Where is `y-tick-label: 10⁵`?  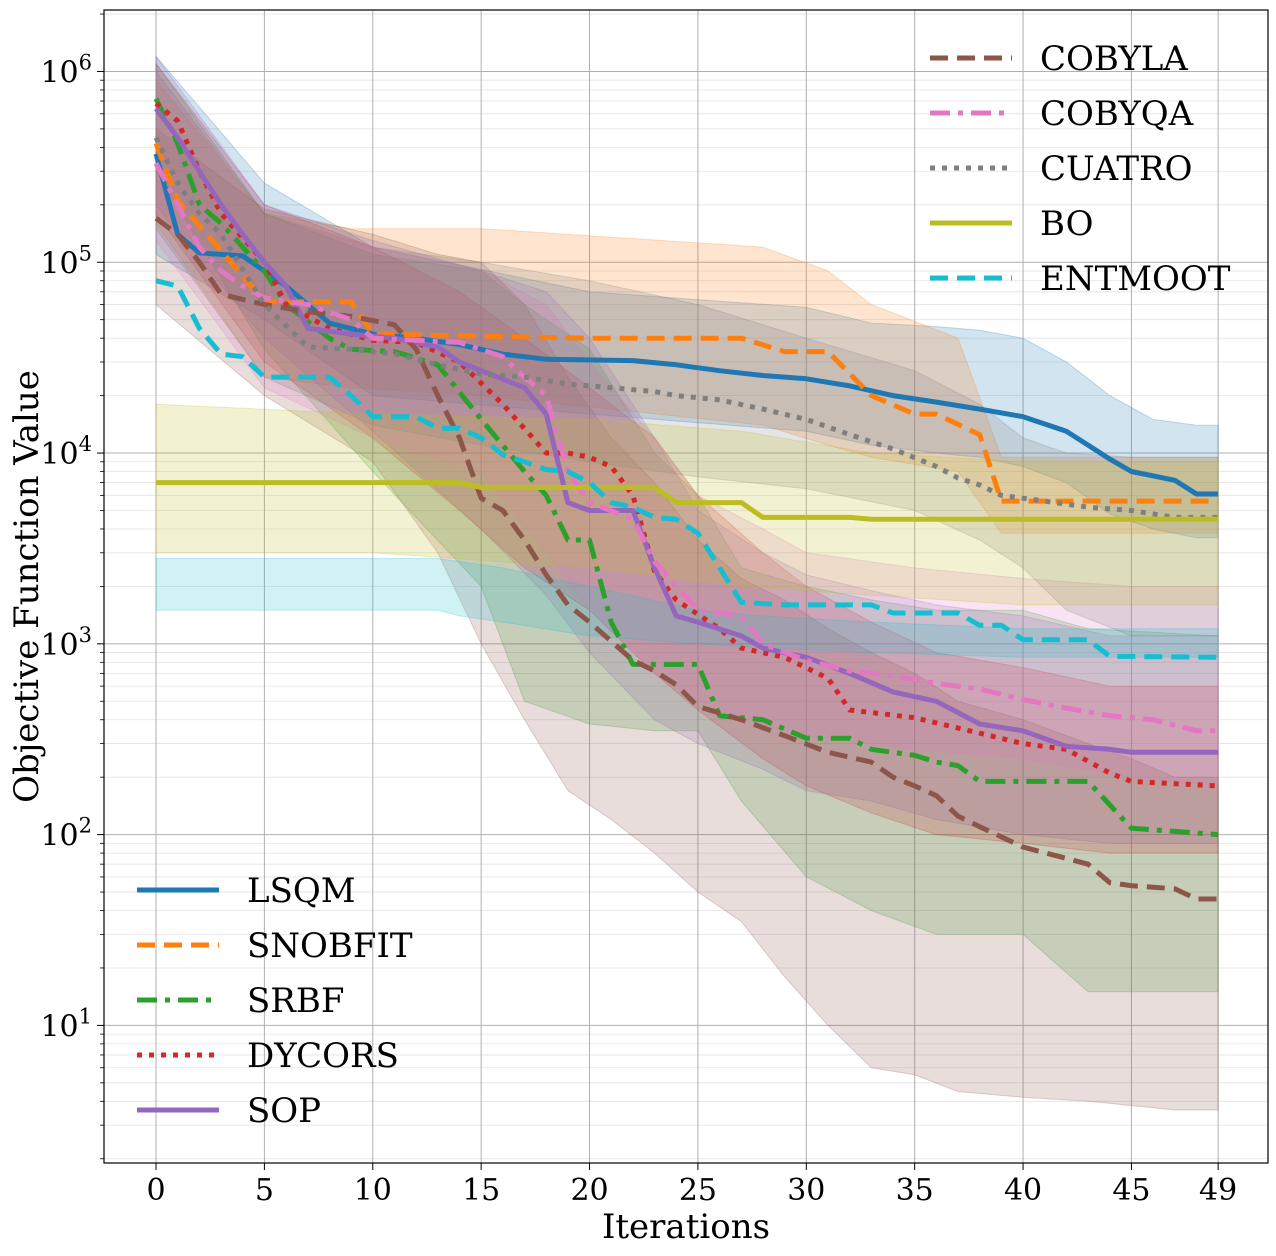
y-tick-label: 10⁵ is located at coordinates (66, 261).